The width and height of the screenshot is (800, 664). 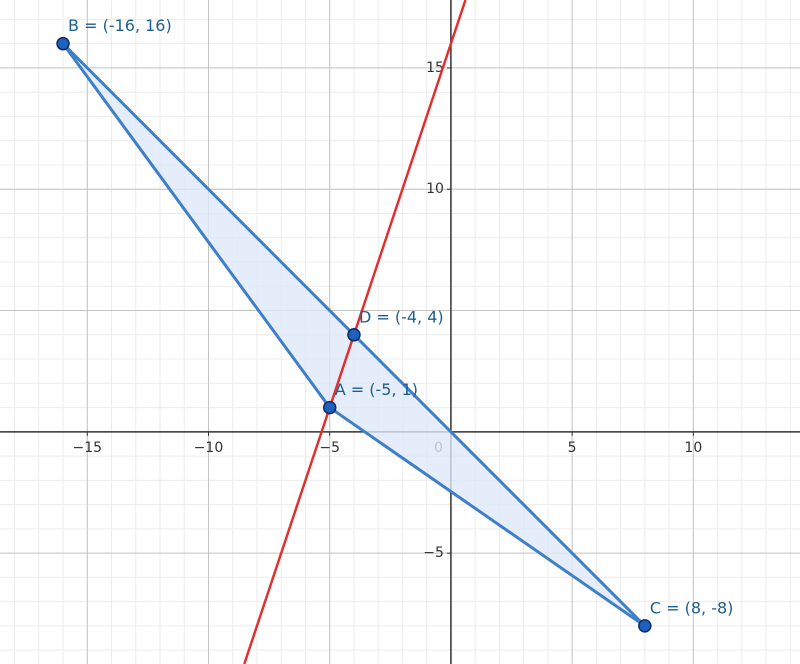 What do you see at coordinates (209, 448) in the screenshot?
I see `x-tick-label: −10` at bounding box center [209, 448].